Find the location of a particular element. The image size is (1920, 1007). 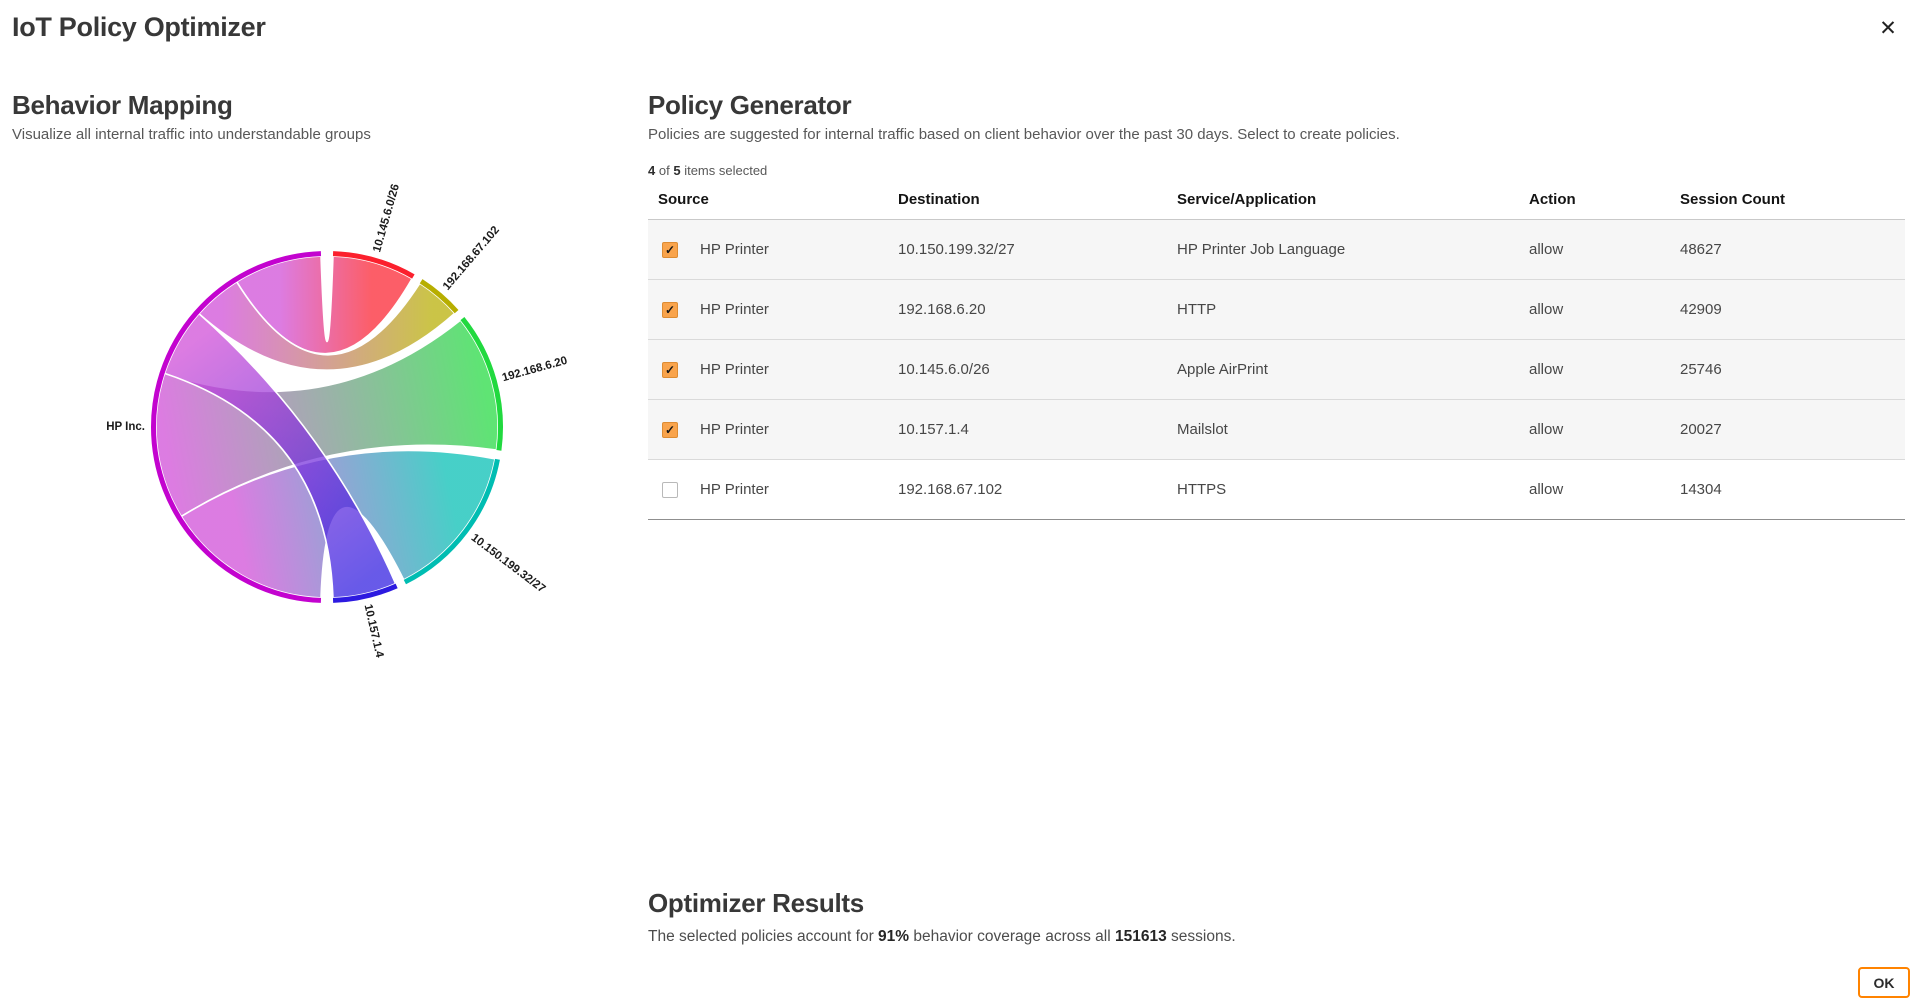

behavior-mapping-heading: Behavior Mapping is located at coordinates (122, 105).